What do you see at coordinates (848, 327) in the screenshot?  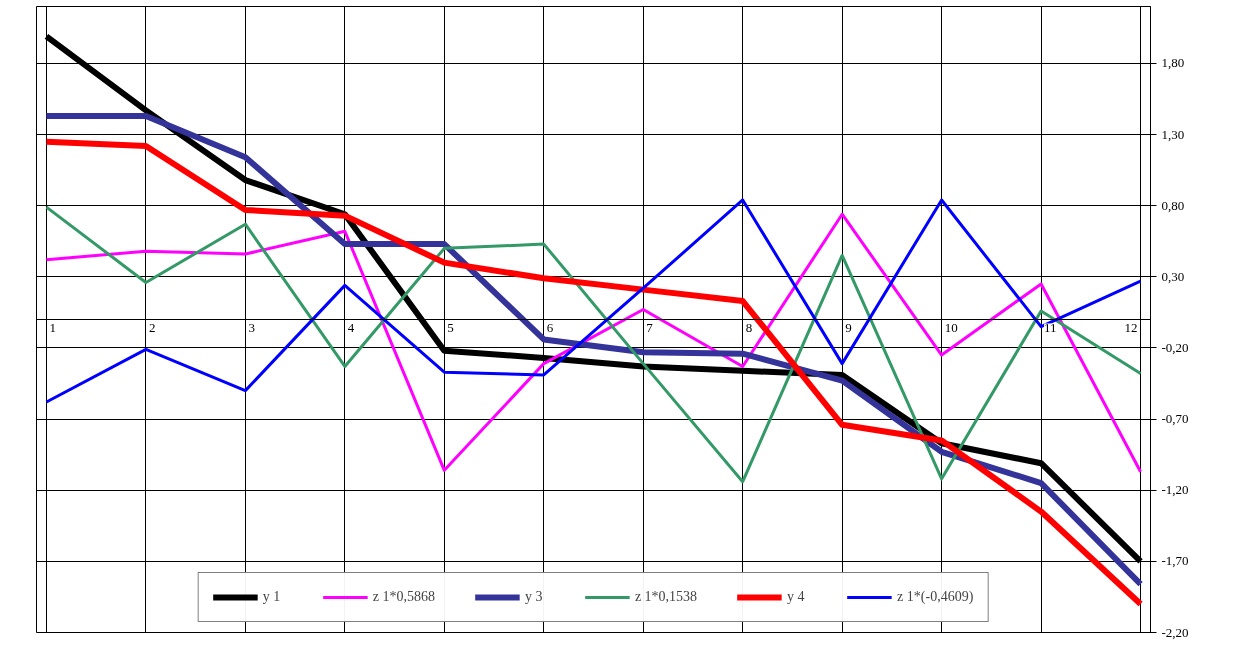 I see `x-tick-label: 9` at bounding box center [848, 327].